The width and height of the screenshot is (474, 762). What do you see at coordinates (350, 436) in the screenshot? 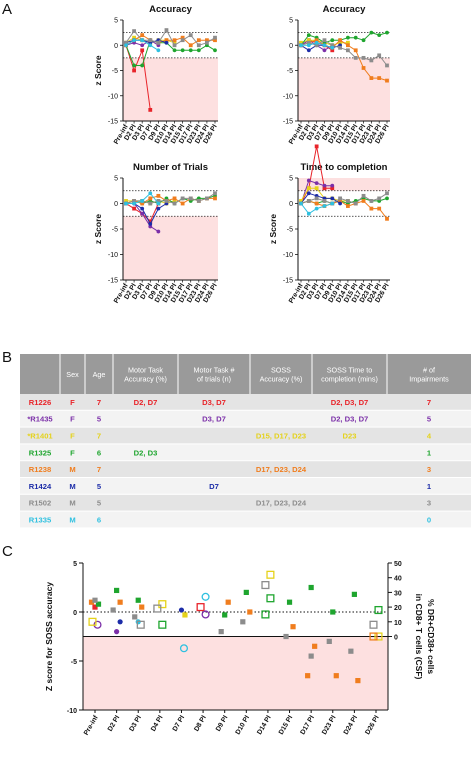
I see `table-cell: D23` at bounding box center [350, 436].